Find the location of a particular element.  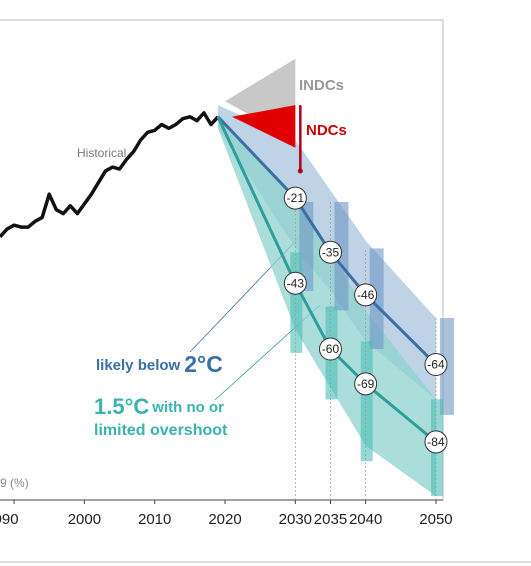

data-label: -43 is located at coordinates (296, 283).